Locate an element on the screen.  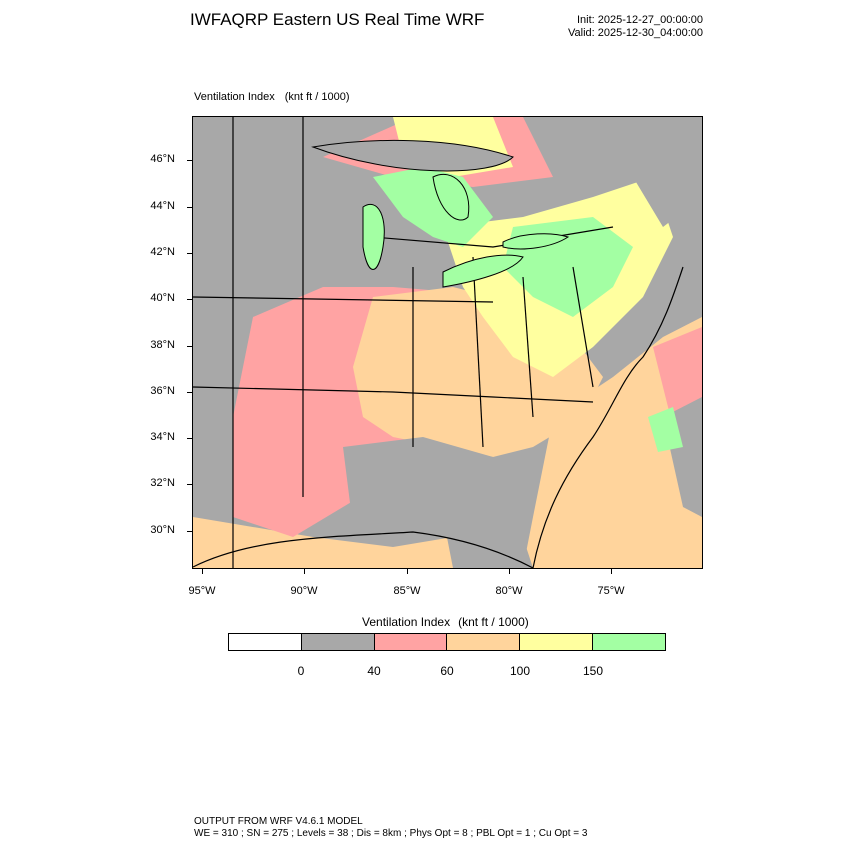
lat-label-40: 40°N is located at coordinates (162, 298).